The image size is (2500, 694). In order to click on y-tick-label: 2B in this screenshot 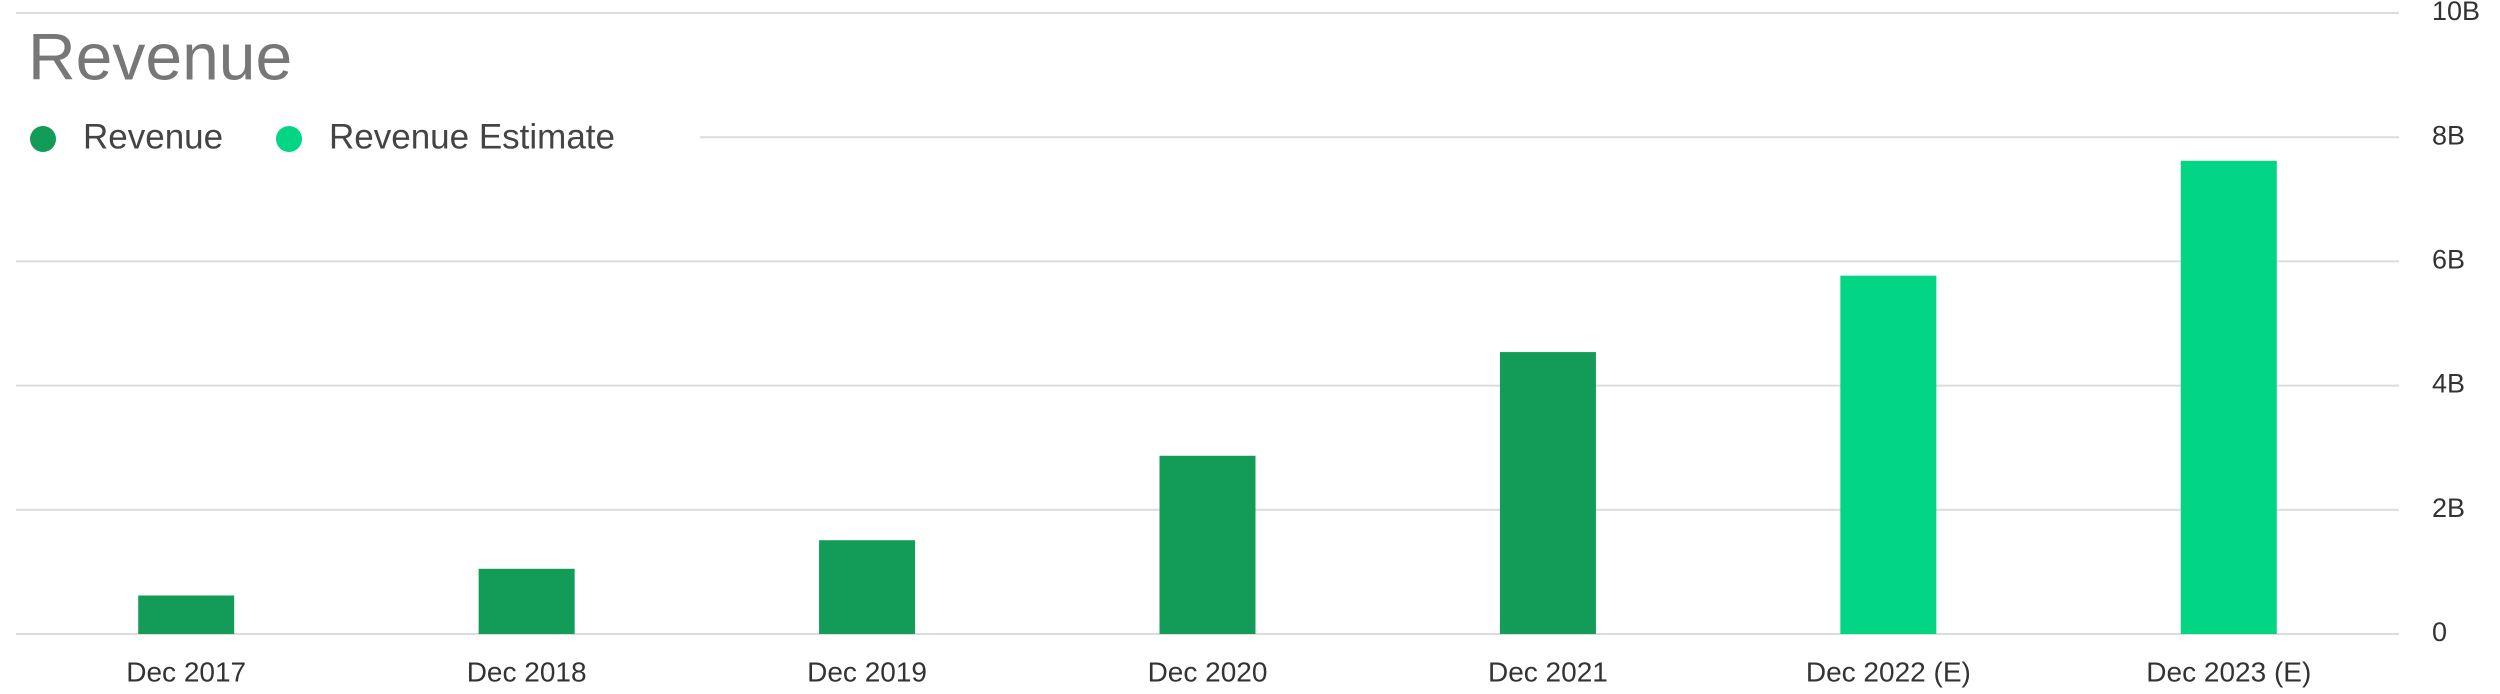, I will do `click(2448, 508)`.